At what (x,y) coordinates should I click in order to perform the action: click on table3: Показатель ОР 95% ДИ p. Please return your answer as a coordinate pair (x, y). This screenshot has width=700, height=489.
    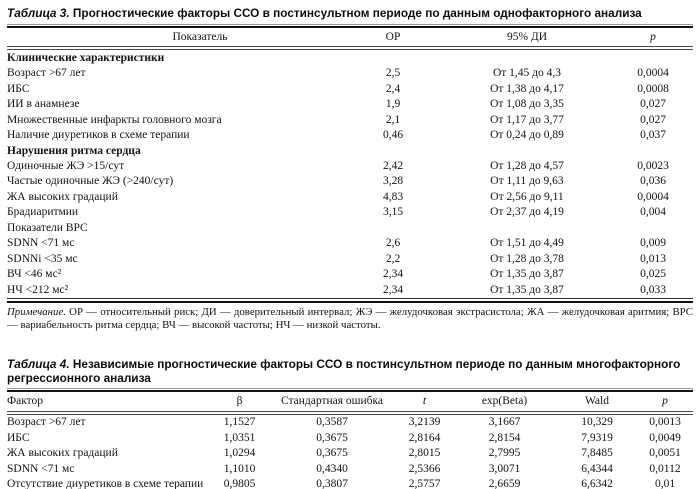
    Looking at the image, I should click on (350, 37).